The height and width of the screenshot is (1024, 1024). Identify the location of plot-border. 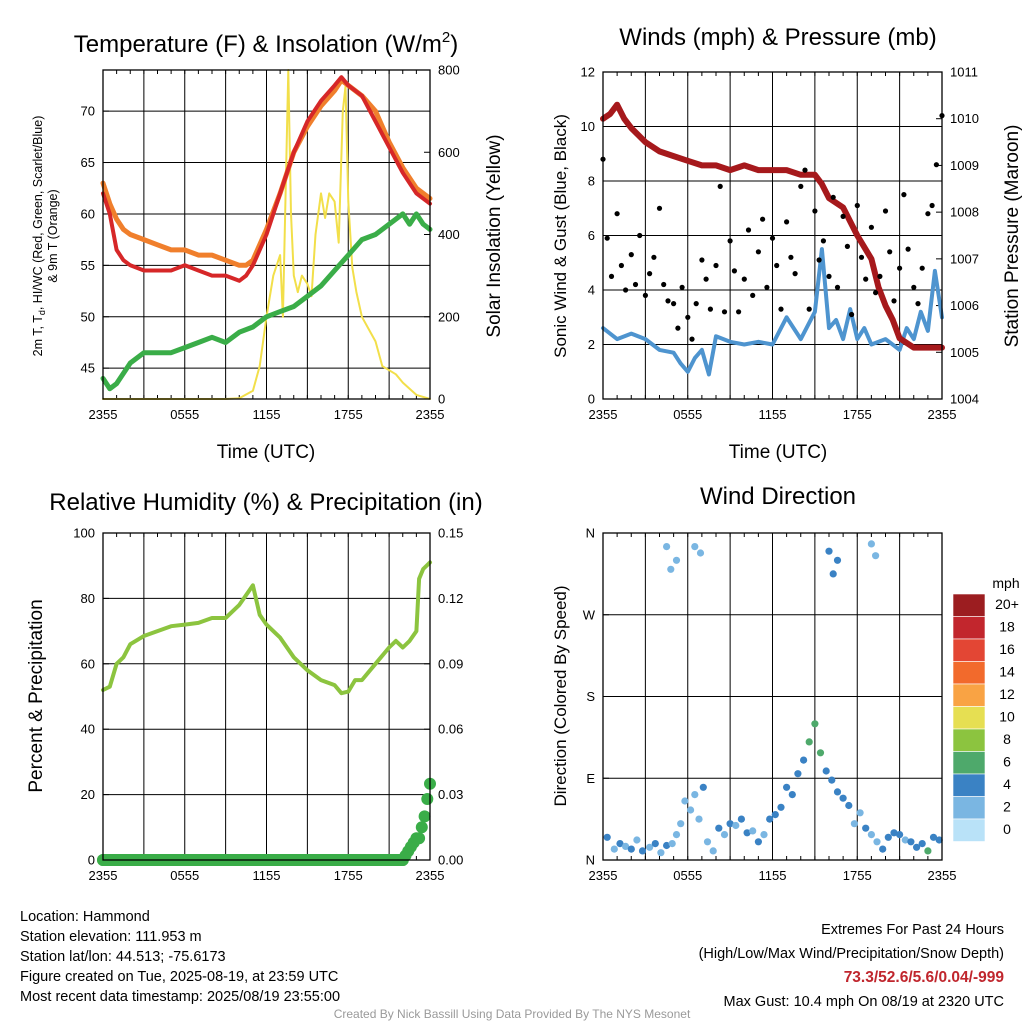
(772, 235).